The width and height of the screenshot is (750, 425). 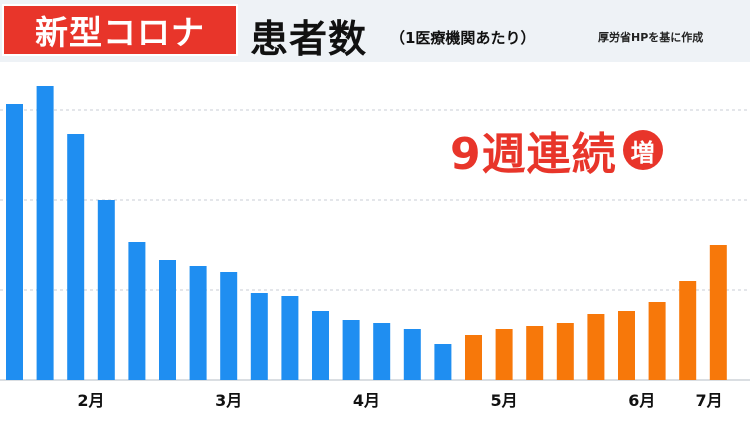 I want to click on month-label: 6月, so click(x=641, y=400).